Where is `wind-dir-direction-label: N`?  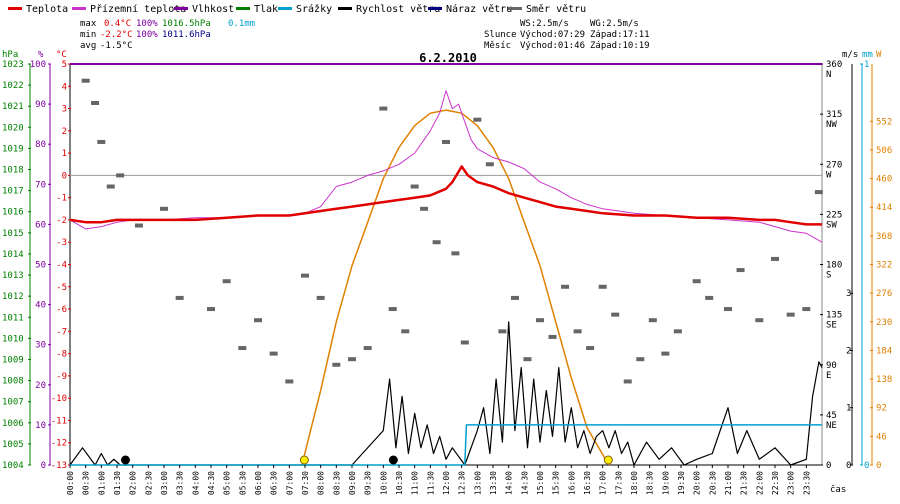 wind-dir-direction-label: N is located at coordinates (828, 75).